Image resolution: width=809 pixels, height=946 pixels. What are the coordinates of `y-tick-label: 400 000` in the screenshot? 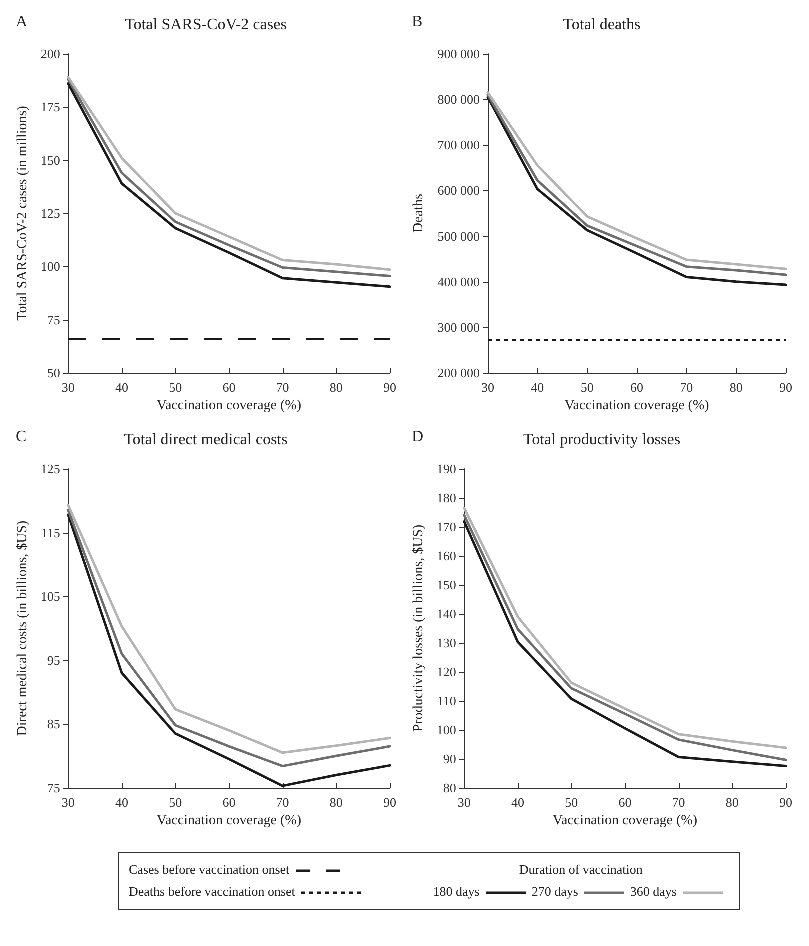 It's located at (459, 282).